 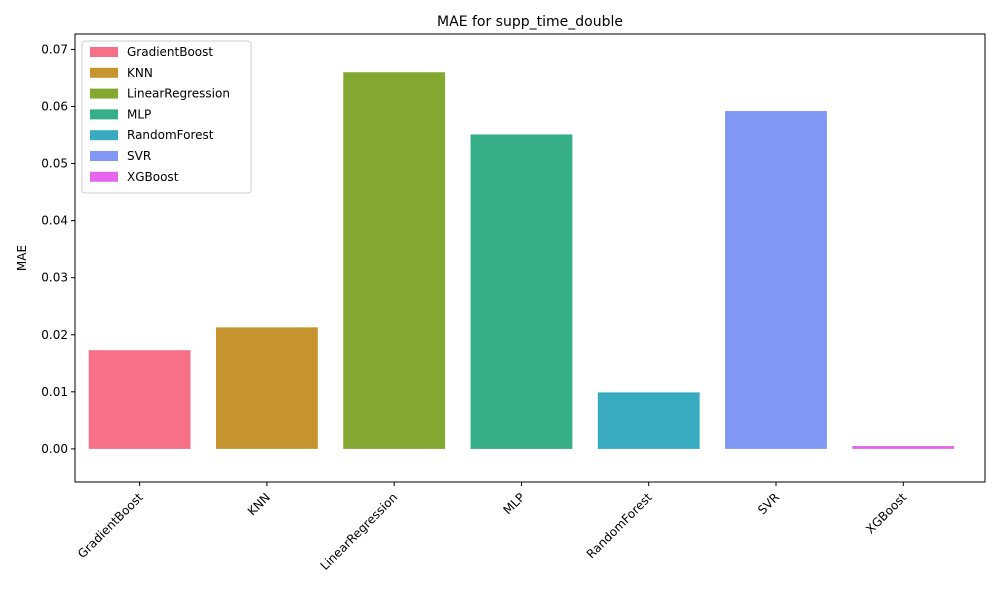 I want to click on bar-svr, so click(x=776, y=280).